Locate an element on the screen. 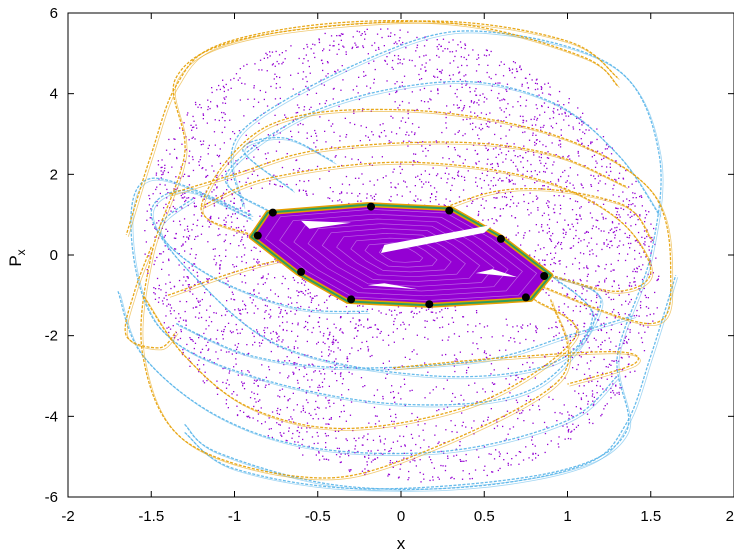 This screenshot has width=734, height=554. y-axis-label: Px is located at coordinates (17, 257).